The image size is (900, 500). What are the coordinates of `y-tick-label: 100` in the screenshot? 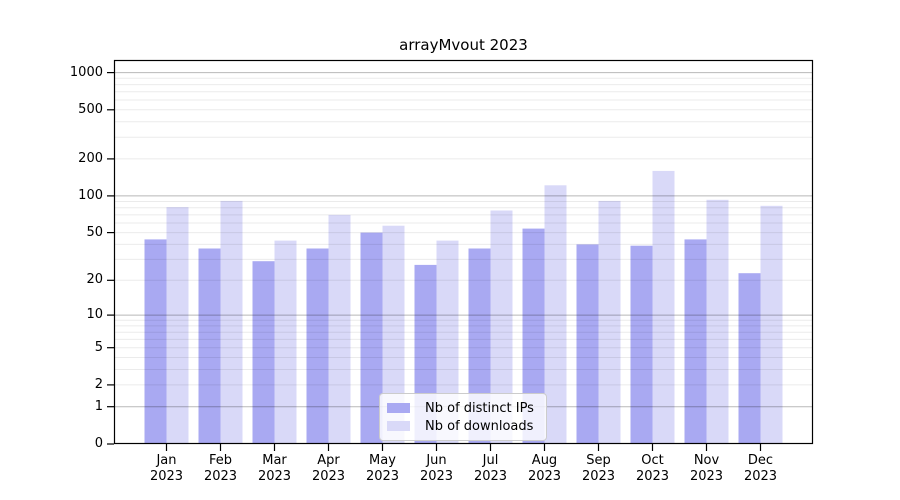 It's located at (90, 195).